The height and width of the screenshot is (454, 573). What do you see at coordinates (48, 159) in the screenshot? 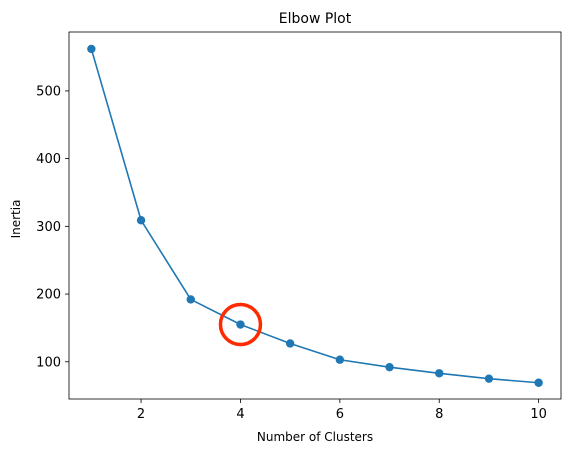
I see `y-tick-label-400: 400` at bounding box center [48, 159].